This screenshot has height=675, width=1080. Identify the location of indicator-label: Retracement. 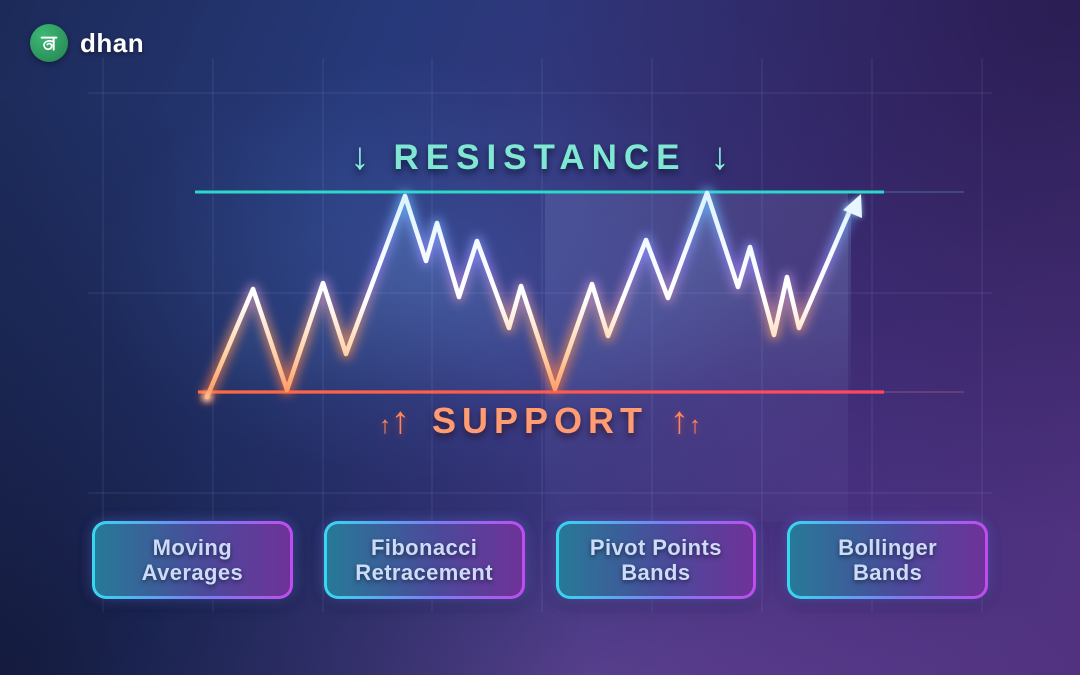
(424, 572).